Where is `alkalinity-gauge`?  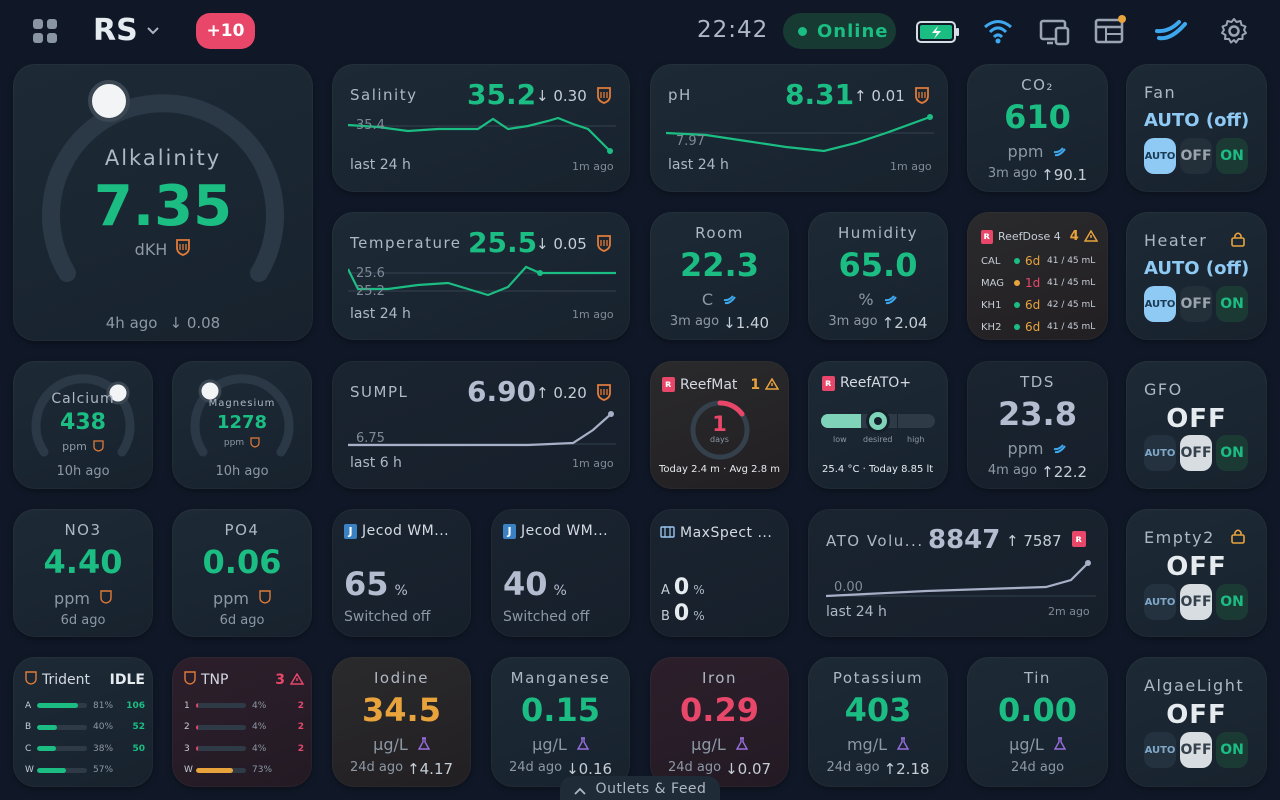
alkalinity-gauge is located at coordinates (163, 181).